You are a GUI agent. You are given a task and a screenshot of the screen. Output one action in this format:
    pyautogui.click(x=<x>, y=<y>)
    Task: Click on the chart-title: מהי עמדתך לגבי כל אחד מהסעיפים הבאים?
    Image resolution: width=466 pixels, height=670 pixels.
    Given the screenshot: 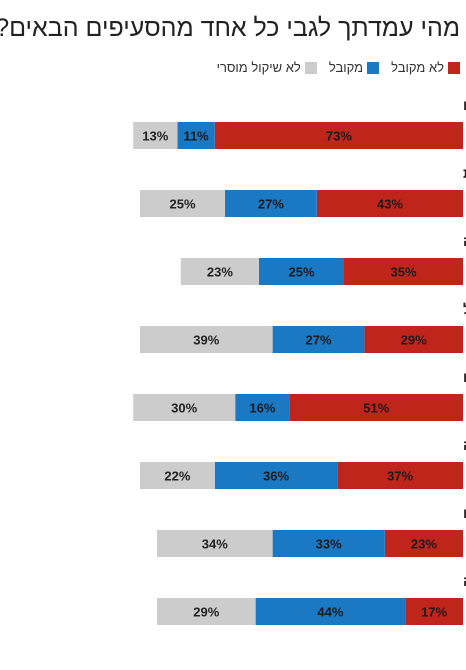 What is the action you would take?
    pyautogui.click(x=230, y=28)
    